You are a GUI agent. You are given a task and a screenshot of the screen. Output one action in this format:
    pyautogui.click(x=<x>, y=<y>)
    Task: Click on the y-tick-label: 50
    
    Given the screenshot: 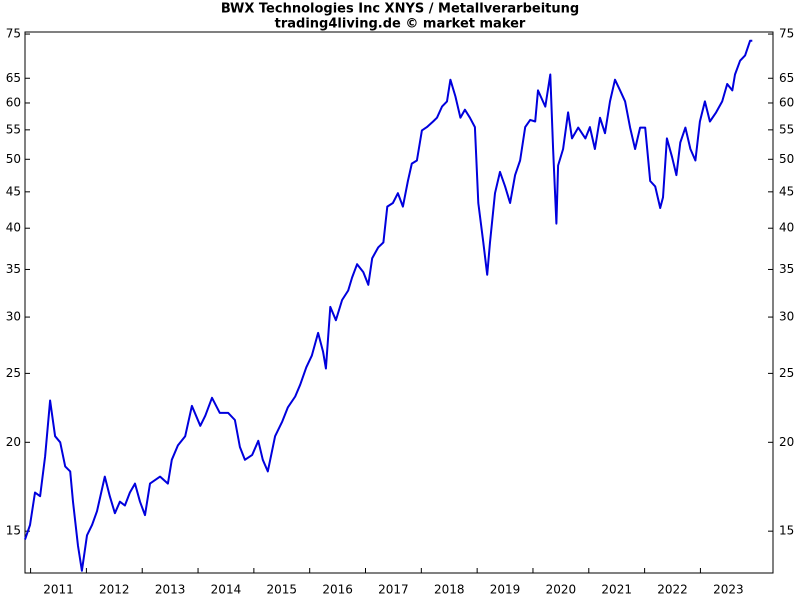 What is the action you would take?
    pyautogui.click(x=13, y=159)
    